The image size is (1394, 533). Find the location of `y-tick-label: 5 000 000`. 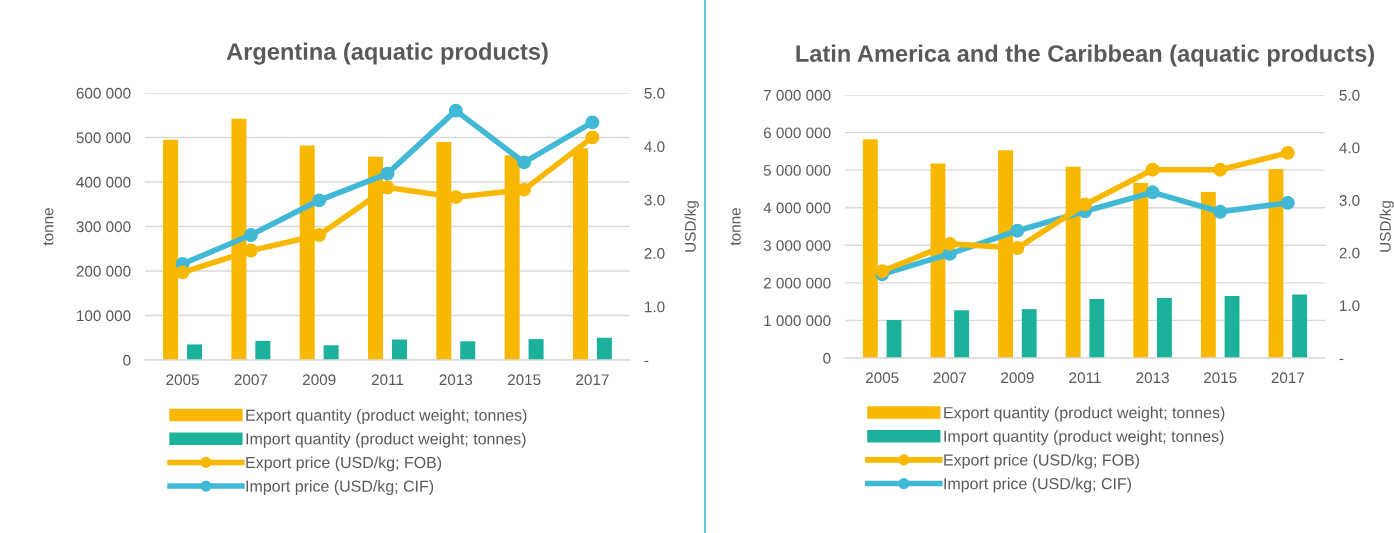

y-tick-label: 5 000 000 is located at coordinates (797, 170).